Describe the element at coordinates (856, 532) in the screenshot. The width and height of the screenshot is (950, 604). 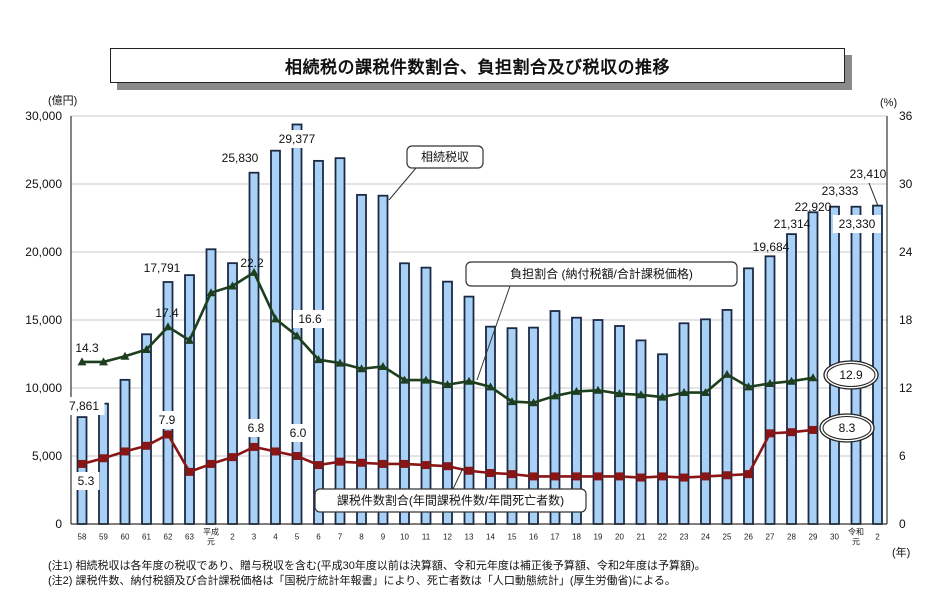
I see `x-tick-label: 令和` at that location.